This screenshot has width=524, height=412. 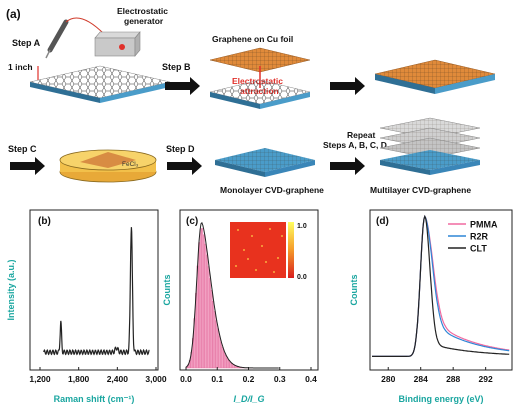 I want to click on xps-series-clt, so click(x=441, y=285).